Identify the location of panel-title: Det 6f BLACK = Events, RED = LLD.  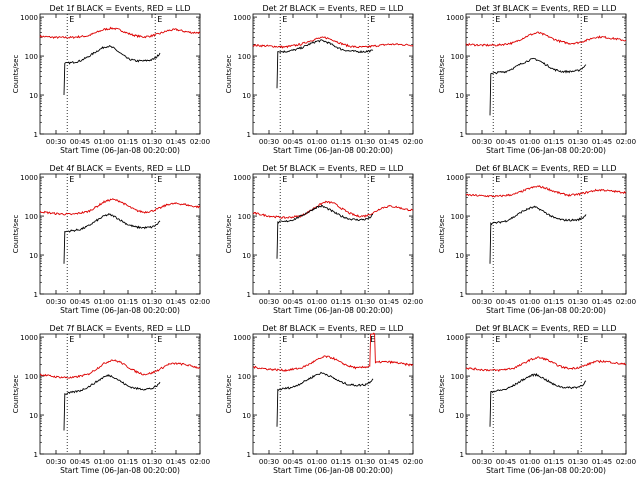
(545, 168).